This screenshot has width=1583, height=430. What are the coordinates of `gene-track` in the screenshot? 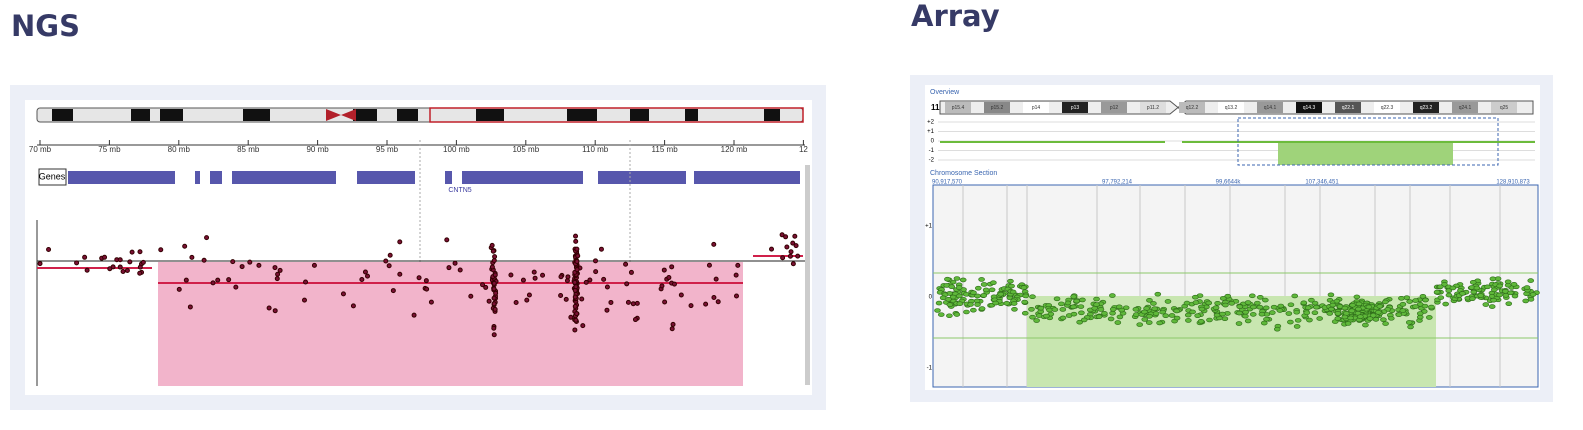 It's located at (197, 177).